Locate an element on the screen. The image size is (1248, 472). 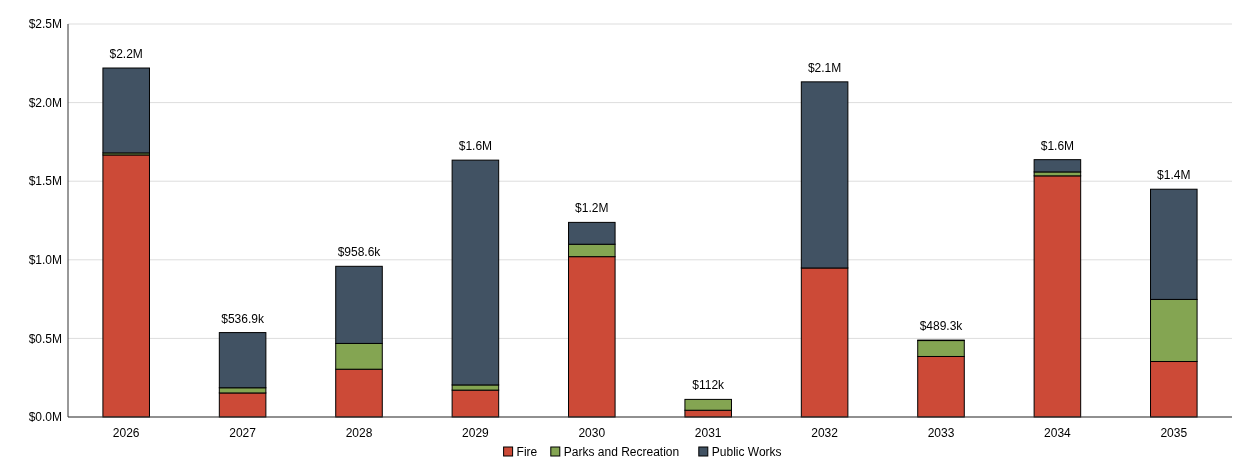
x-tick-label: 2035 is located at coordinates (1174, 433).